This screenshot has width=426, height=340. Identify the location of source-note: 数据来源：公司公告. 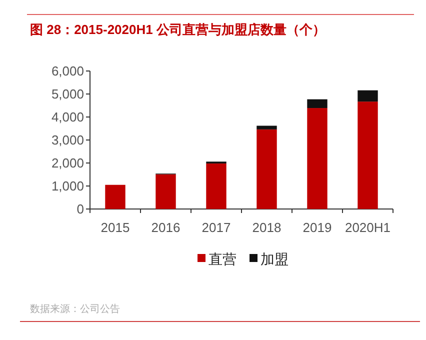
(75, 309).